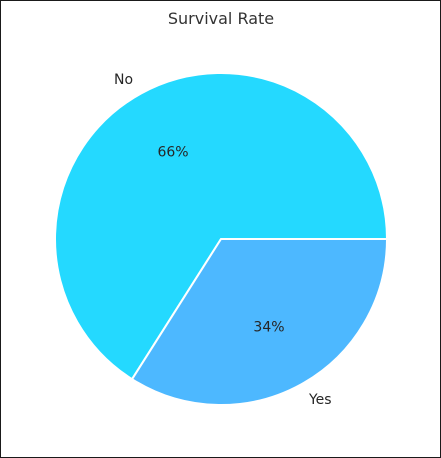 The width and height of the screenshot is (441, 458). I want to click on chart-title: Survival Rate, so click(221, 18).